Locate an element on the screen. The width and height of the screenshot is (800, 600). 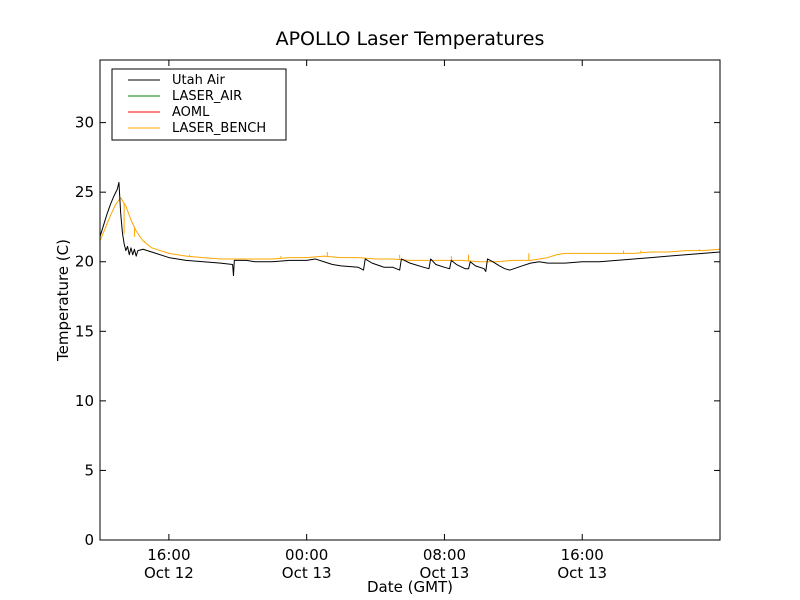
legend-label: LASER_BENCH is located at coordinates (219, 128).